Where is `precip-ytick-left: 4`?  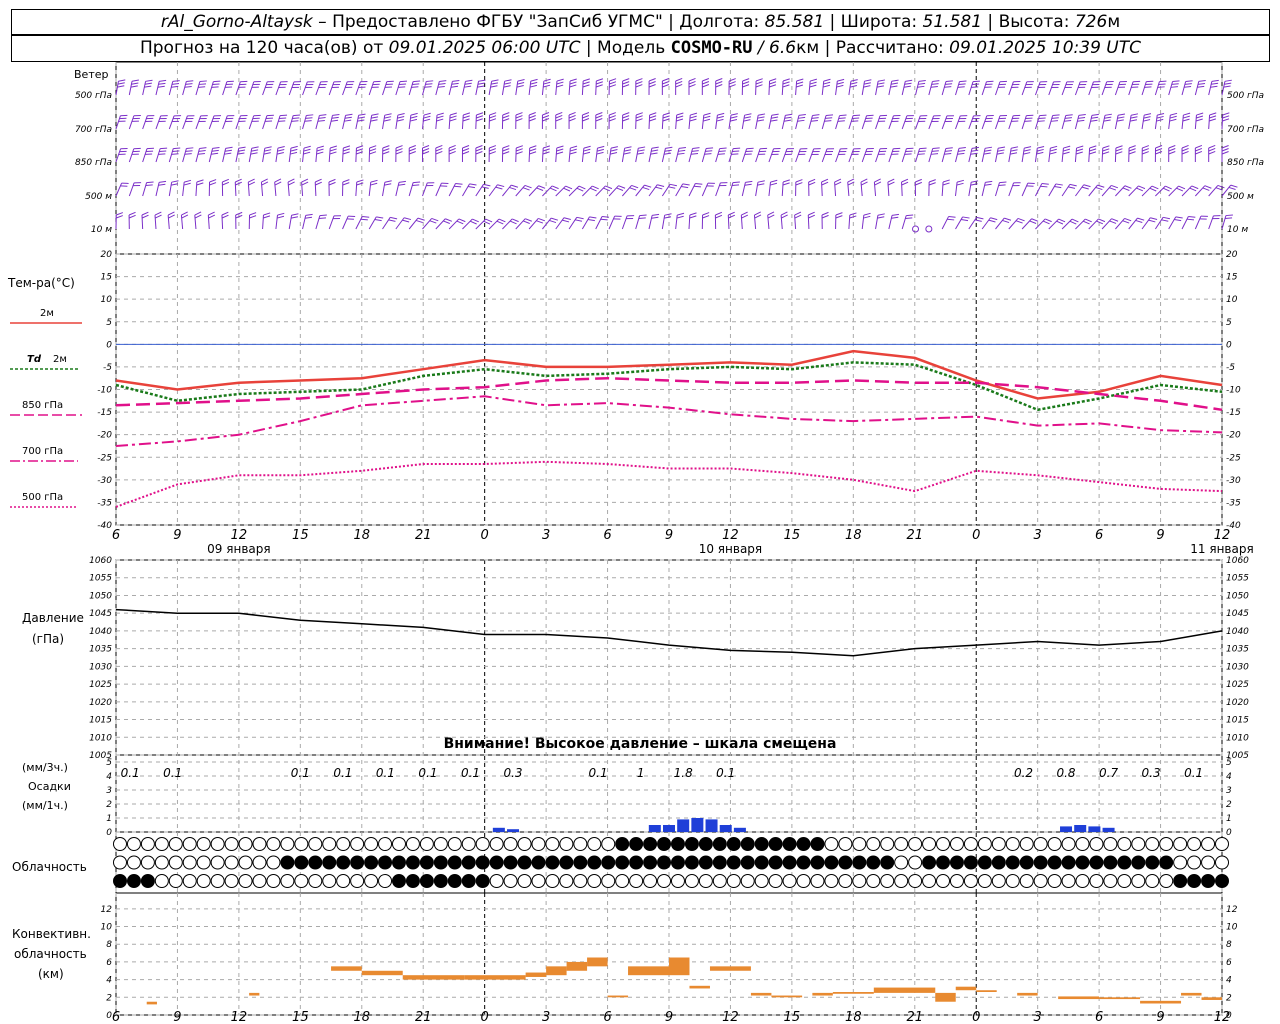
precip-ytick-left: 4 is located at coordinates (109, 777).